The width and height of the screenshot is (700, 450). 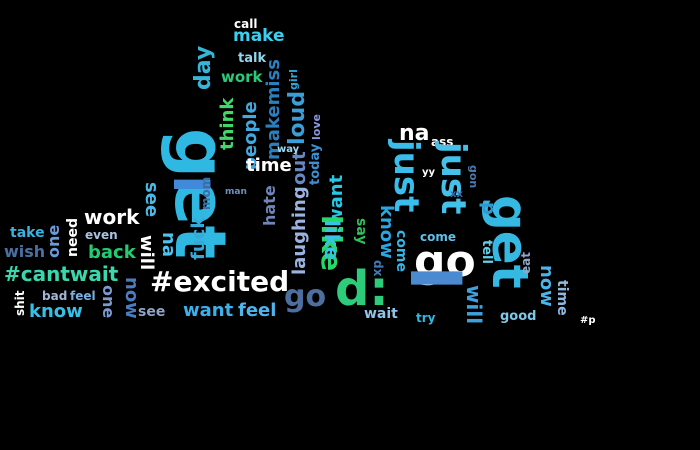 I want to click on word-just-top: just, so click(x=406, y=176).